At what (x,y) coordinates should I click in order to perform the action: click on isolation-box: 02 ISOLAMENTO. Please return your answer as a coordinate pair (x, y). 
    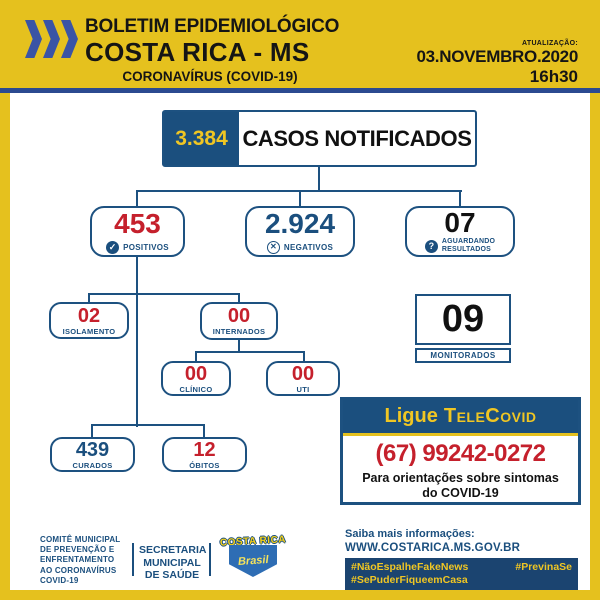
    Looking at the image, I should click on (89, 320).